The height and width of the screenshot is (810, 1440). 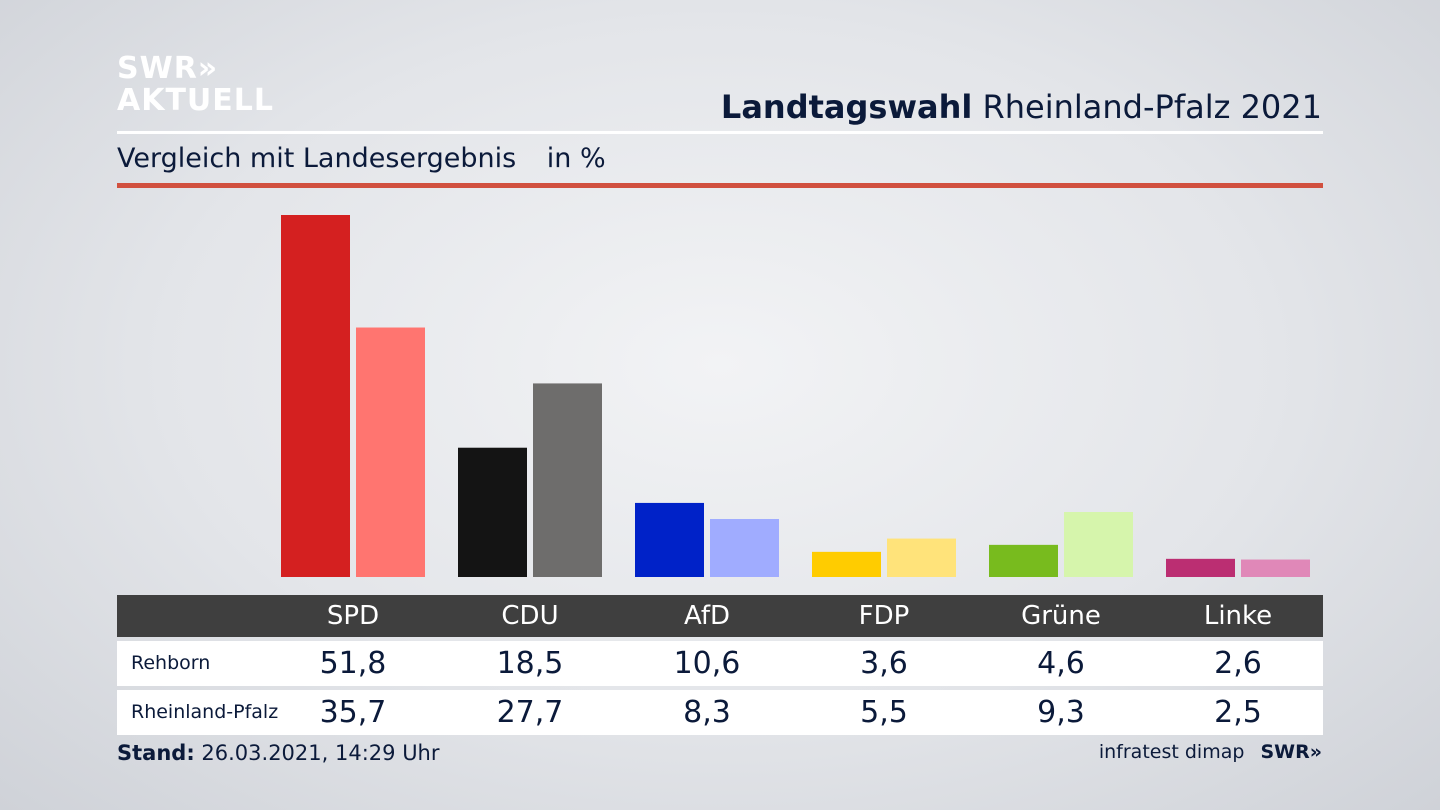 What do you see at coordinates (1098, 544) in the screenshot?
I see `bar-gr-ne-rheinland-pfalz` at bounding box center [1098, 544].